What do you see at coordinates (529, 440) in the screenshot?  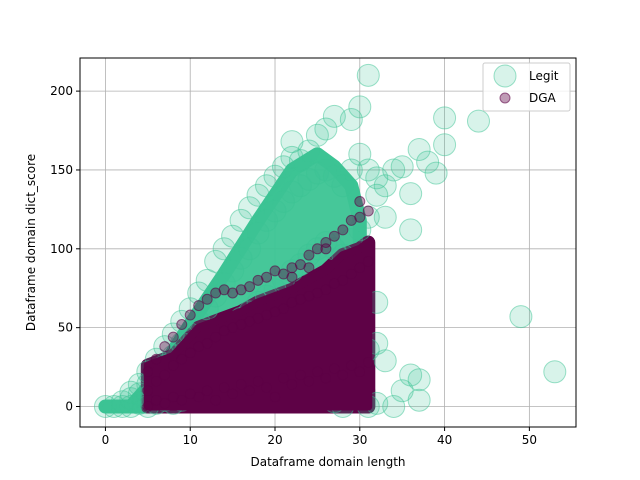 I see `x-tick-label: 50` at bounding box center [529, 440].